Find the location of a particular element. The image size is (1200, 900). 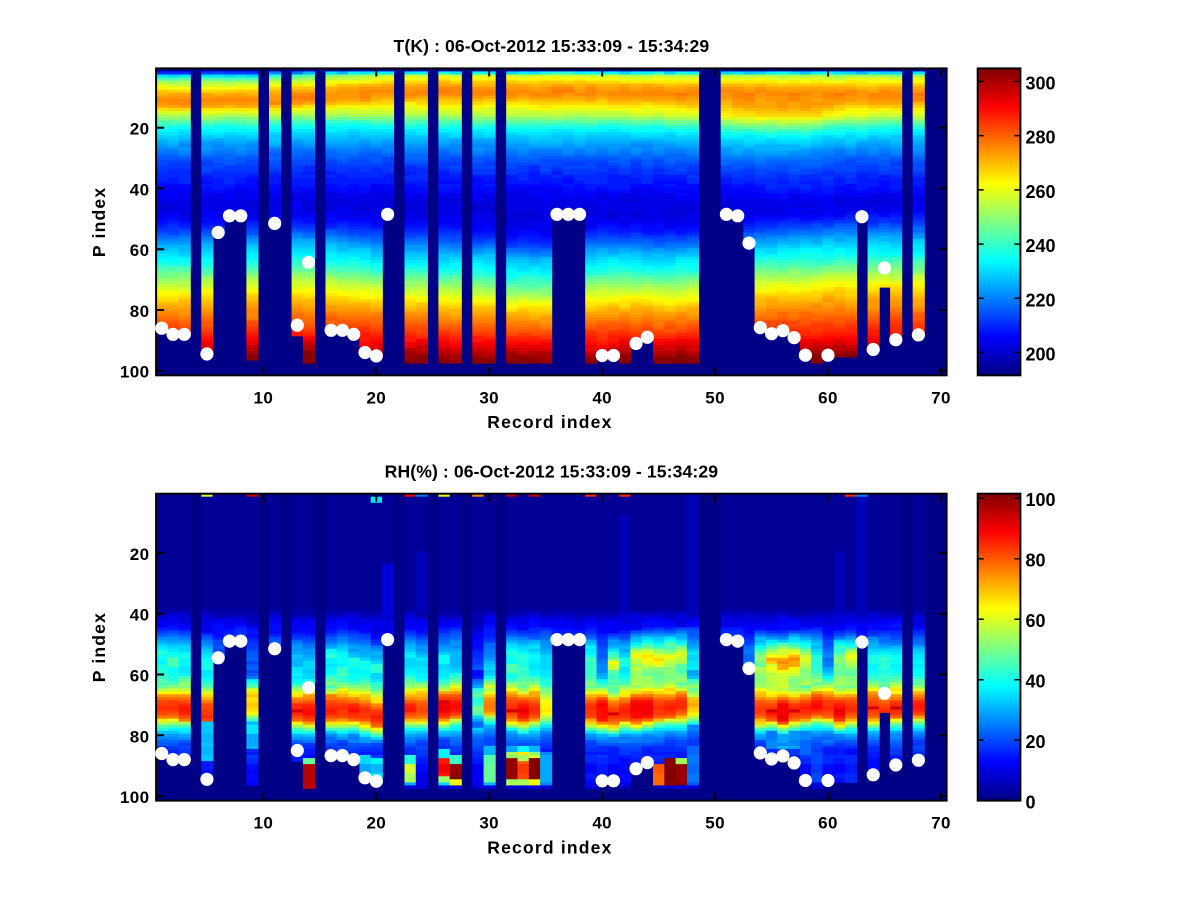

svg-text: P index is located at coordinates (99, 222).